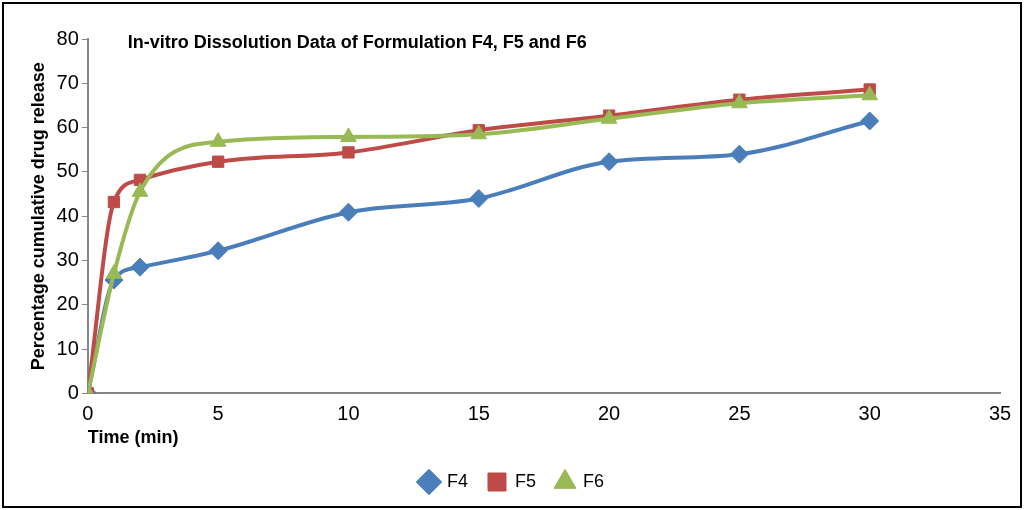 Image resolution: width=1024 pixels, height=510 pixels. What do you see at coordinates (457, 480) in the screenshot?
I see `legend-label: F4` at bounding box center [457, 480].